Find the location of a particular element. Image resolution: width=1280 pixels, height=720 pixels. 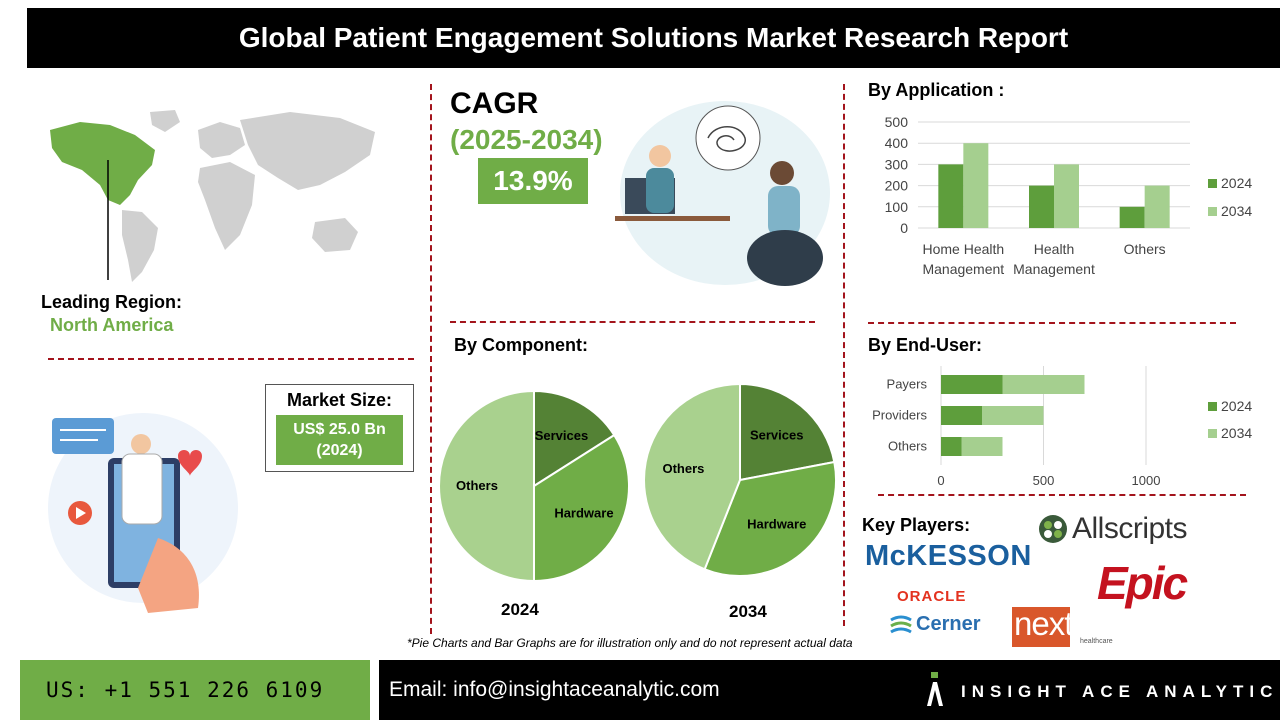

pie-year-2024: 2024 is located at coordinates (520, 609).